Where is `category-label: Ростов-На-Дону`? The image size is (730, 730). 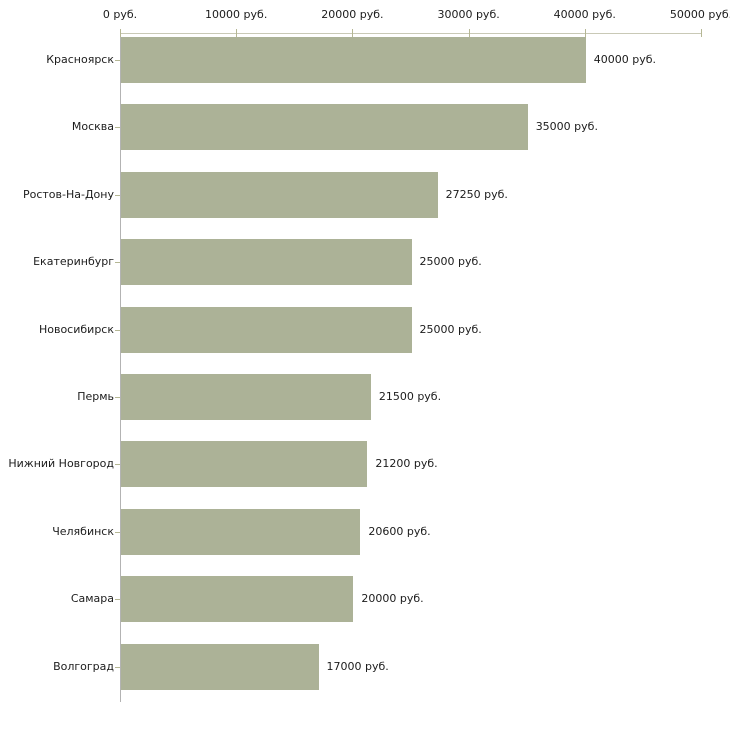
category-label: Ростов-На-Дону is located at coordinates (68, 194).